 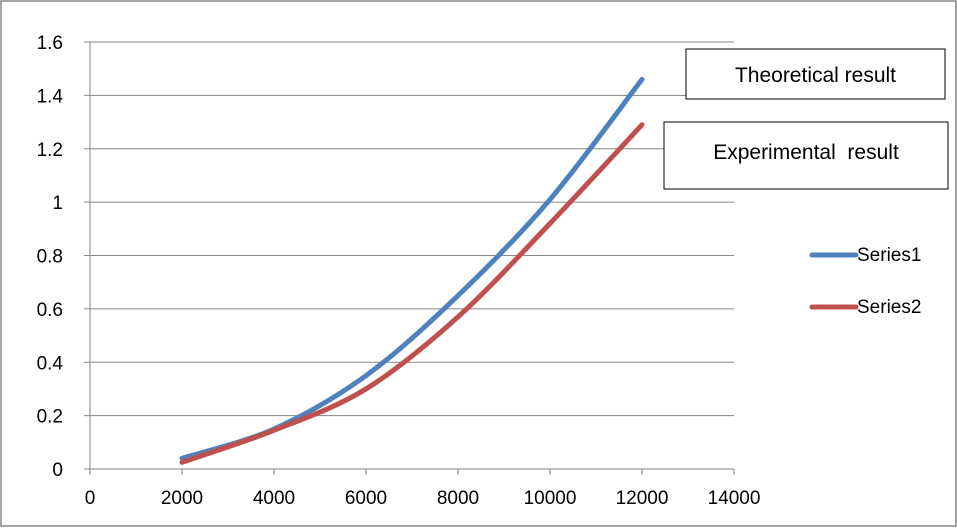 What do you see at coordinates (806, 119) in the screenshot?
I see `annotations: Theoretical result Experimental result` at bounding box center [806, 119].